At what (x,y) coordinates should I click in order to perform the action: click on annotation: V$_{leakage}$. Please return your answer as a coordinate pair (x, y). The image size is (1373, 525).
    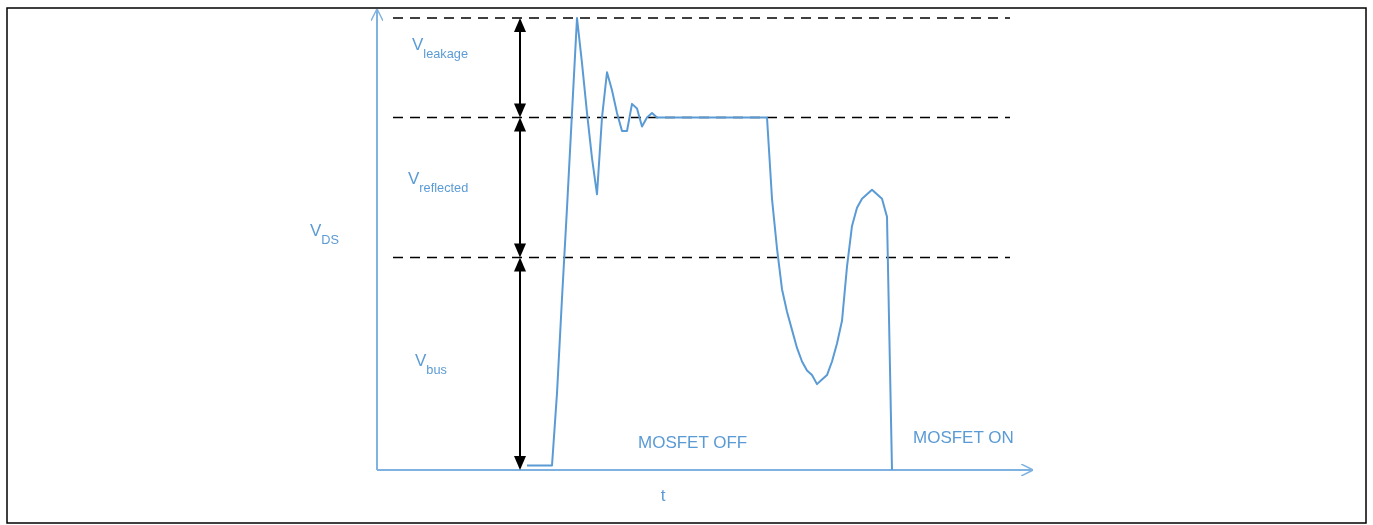
    Looking at the image, I should click on (440, 48).